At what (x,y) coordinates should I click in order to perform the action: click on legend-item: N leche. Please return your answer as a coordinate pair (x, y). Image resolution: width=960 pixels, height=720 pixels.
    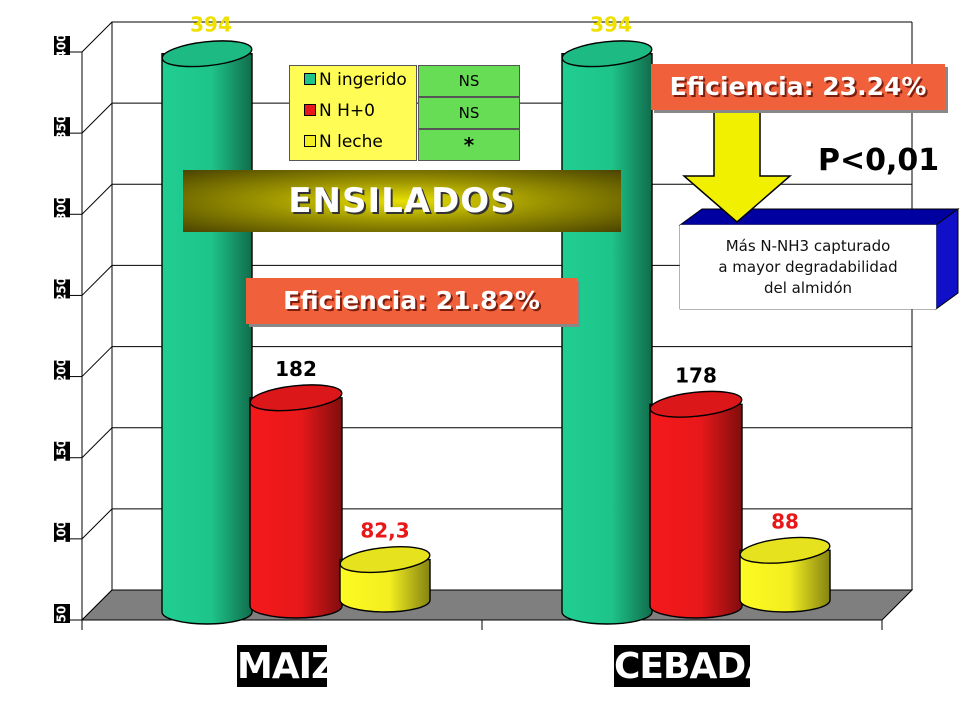
    Looking at the image, I should click on (343, 142).